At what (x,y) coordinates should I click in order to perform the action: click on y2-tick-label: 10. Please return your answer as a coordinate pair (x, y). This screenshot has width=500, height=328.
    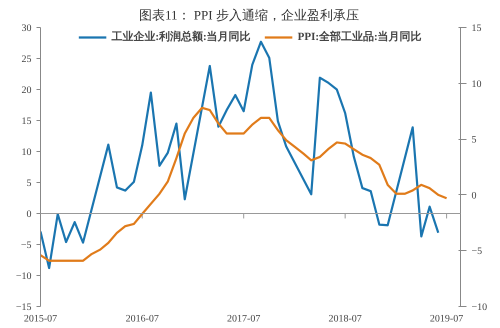
    Looking at the image, I should click on (477, 84).